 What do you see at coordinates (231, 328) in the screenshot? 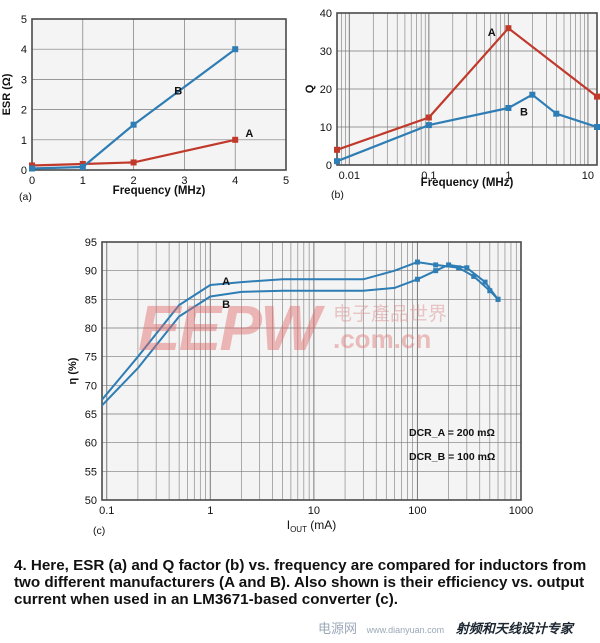
I see `watermark-logo: EEPW` at bounding box center [231, 328].